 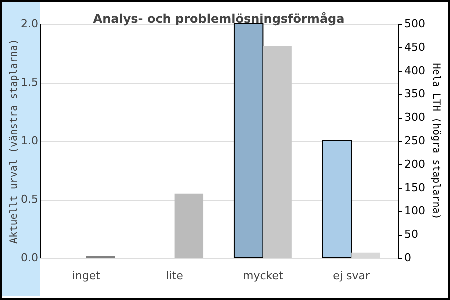 What do you see at coordinates (415, 94) in the screenshot?
I see `y2-tick-label: 350` at bounding box center [415, 94].